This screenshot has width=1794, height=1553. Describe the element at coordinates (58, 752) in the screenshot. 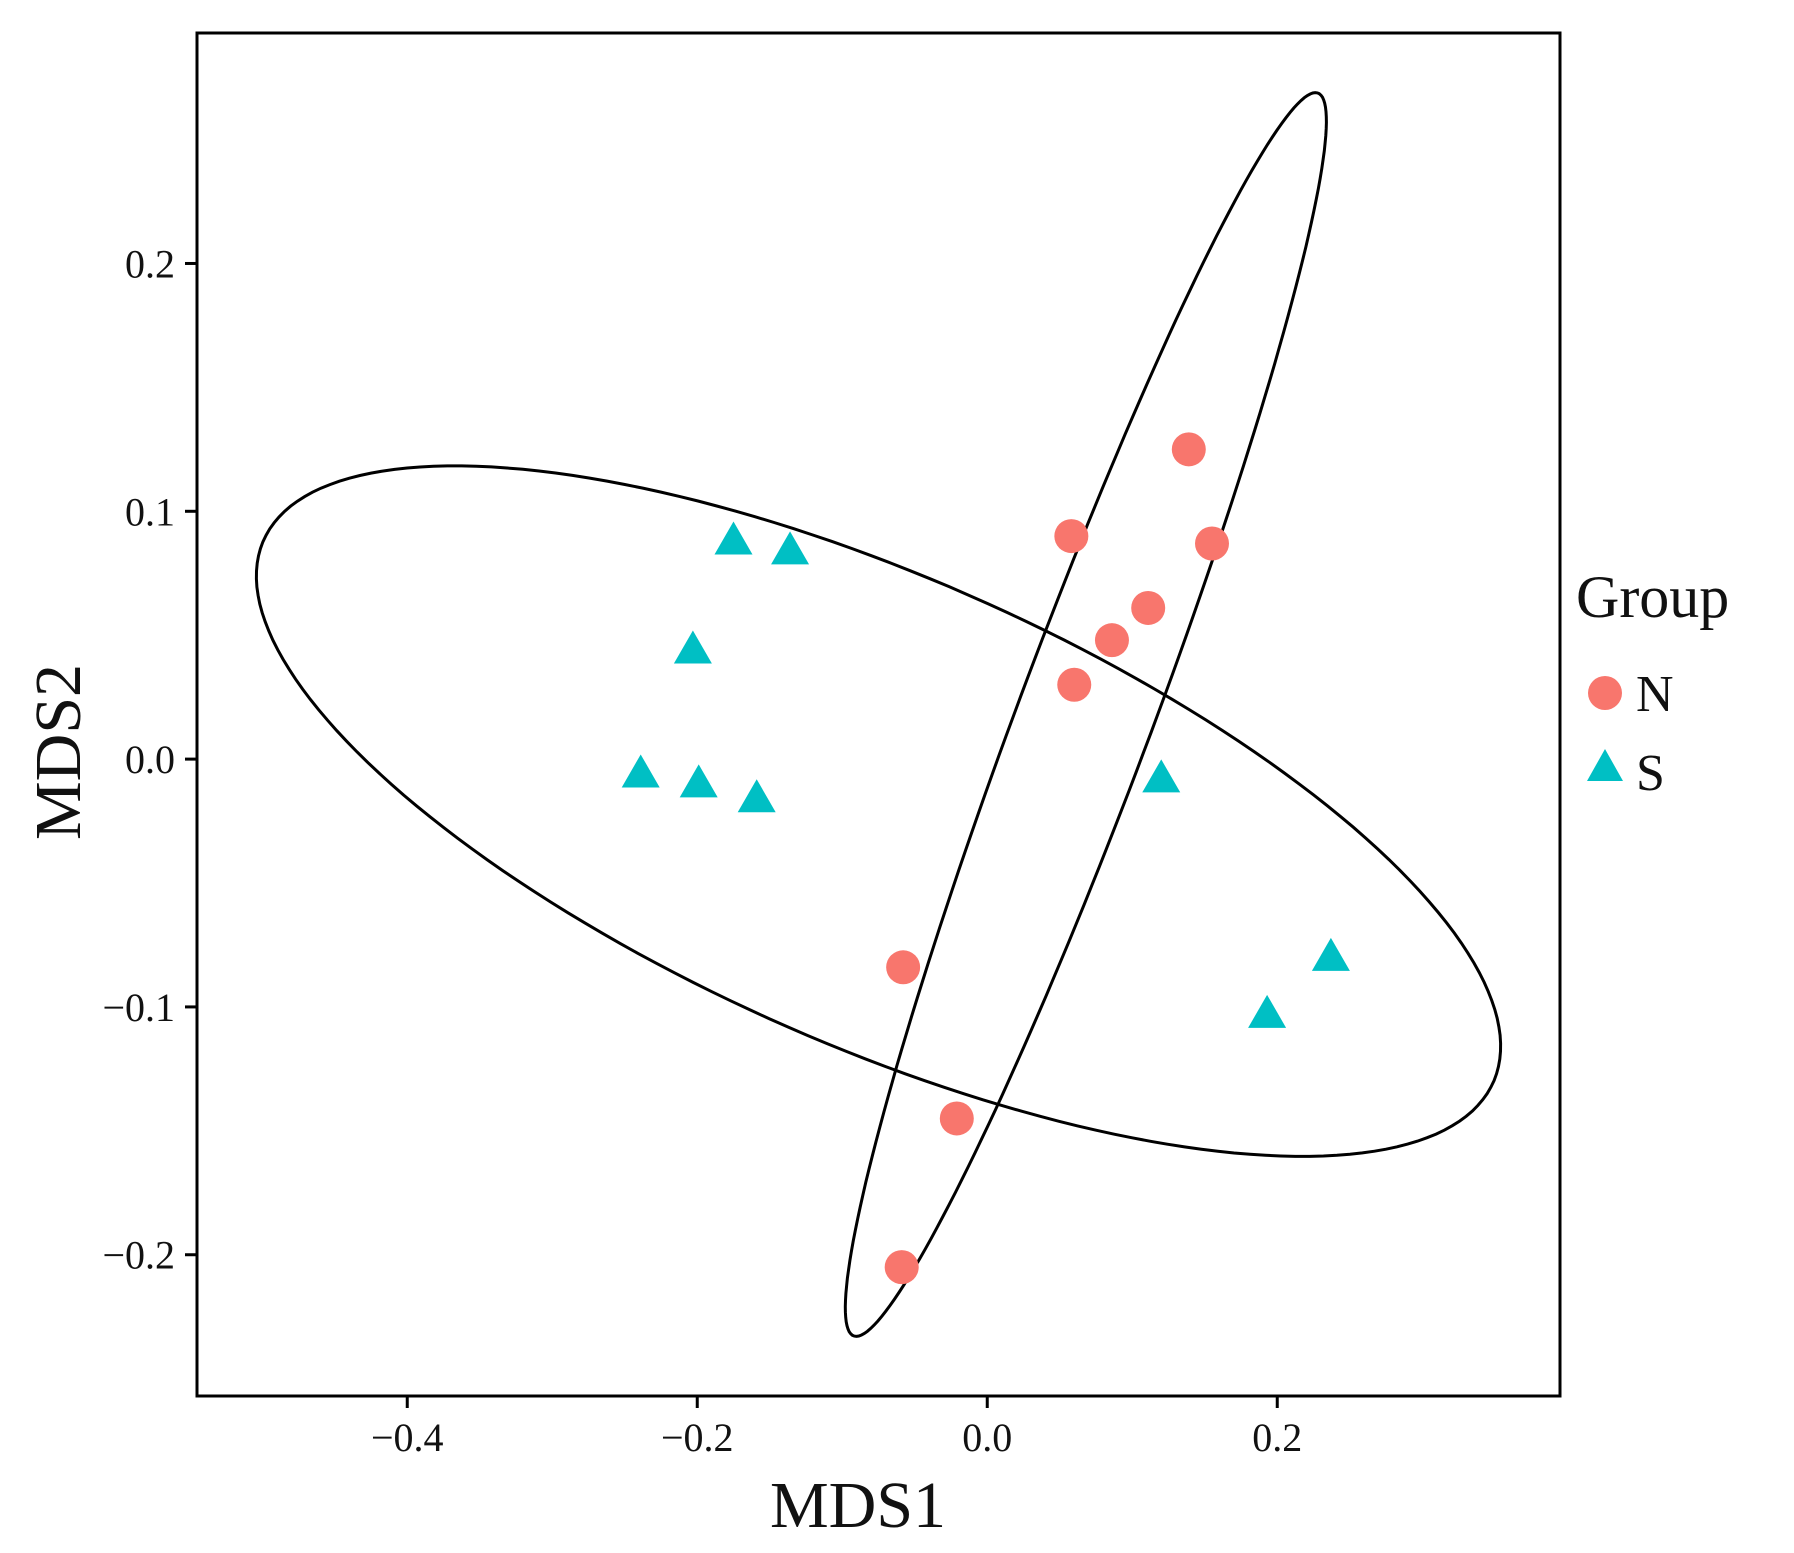

I see `y-axis-title: MDS2` at that location.